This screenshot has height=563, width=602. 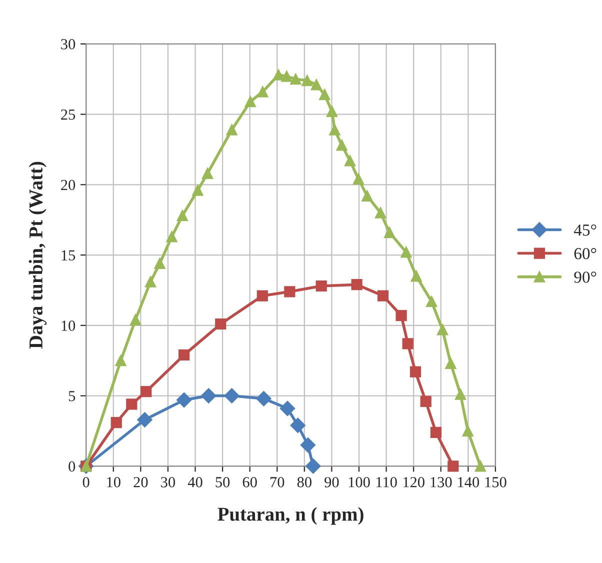 I want to click on x-tick-label: 150, so click(x=495, y=482).